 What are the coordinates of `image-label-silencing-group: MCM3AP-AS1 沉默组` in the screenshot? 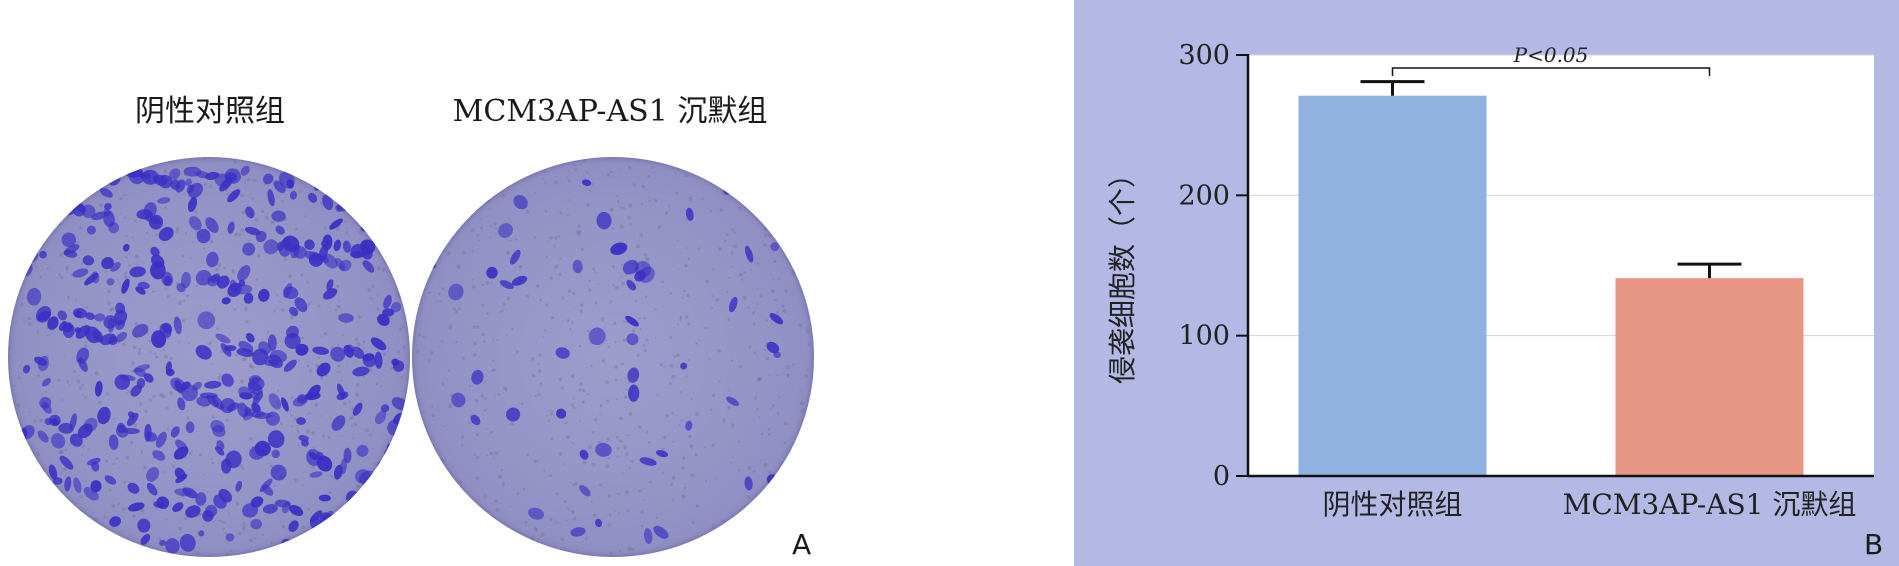 It's located at (610, 111).